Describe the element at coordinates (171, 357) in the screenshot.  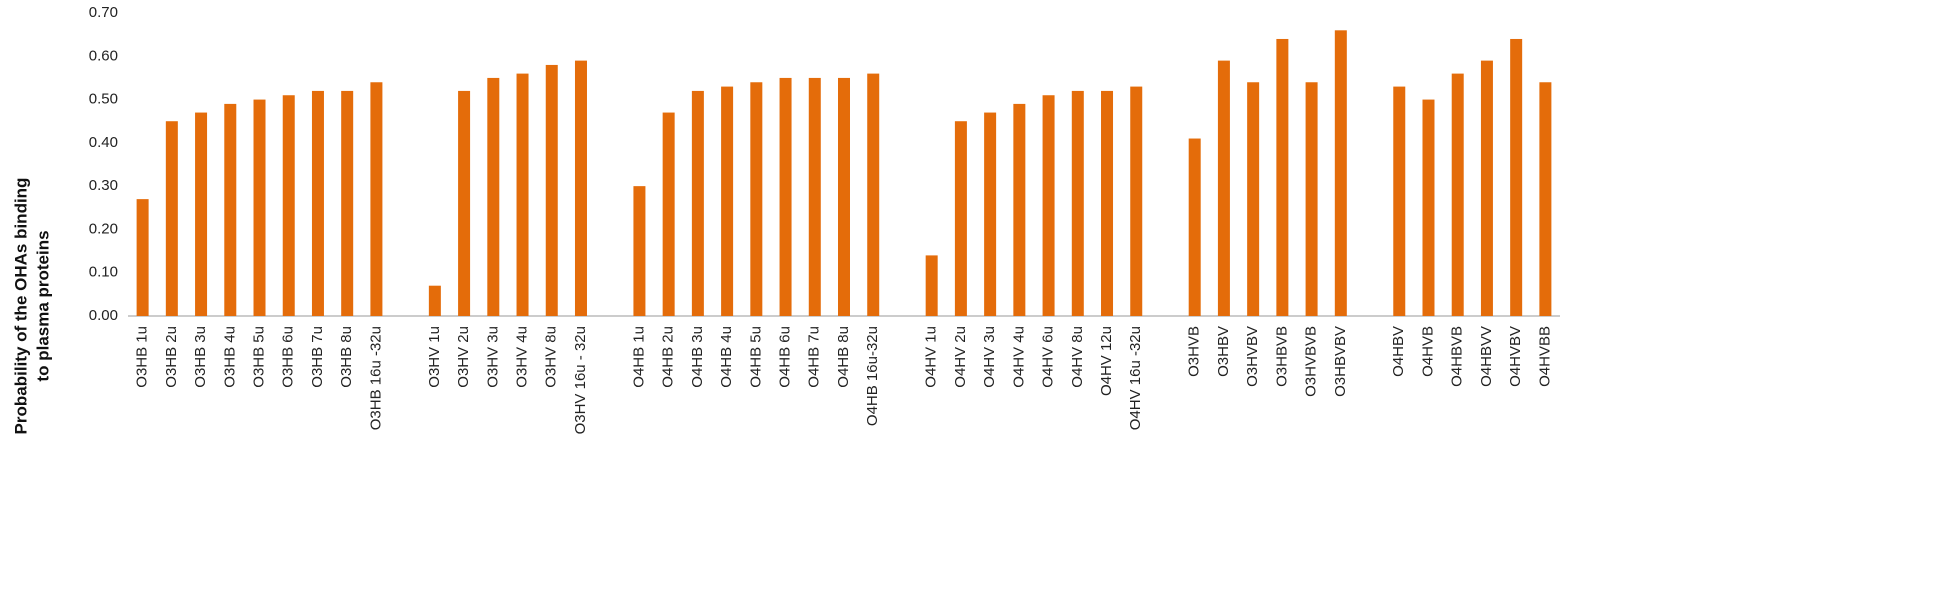
I see `x-tick-label: O3HB 2u` at that location.